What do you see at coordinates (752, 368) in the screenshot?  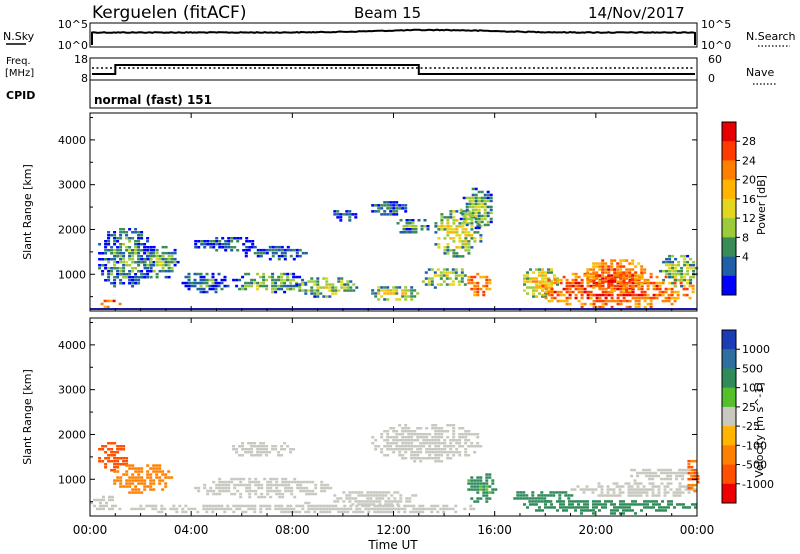 I see `velocity-colorbar-tick-1: 500` at bounding box center [752, 368].